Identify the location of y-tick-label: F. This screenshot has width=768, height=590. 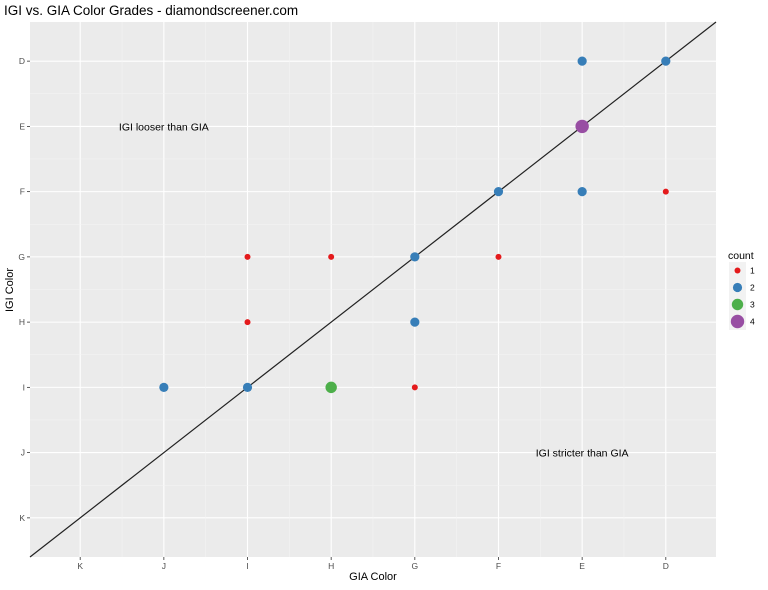
(22, 192).